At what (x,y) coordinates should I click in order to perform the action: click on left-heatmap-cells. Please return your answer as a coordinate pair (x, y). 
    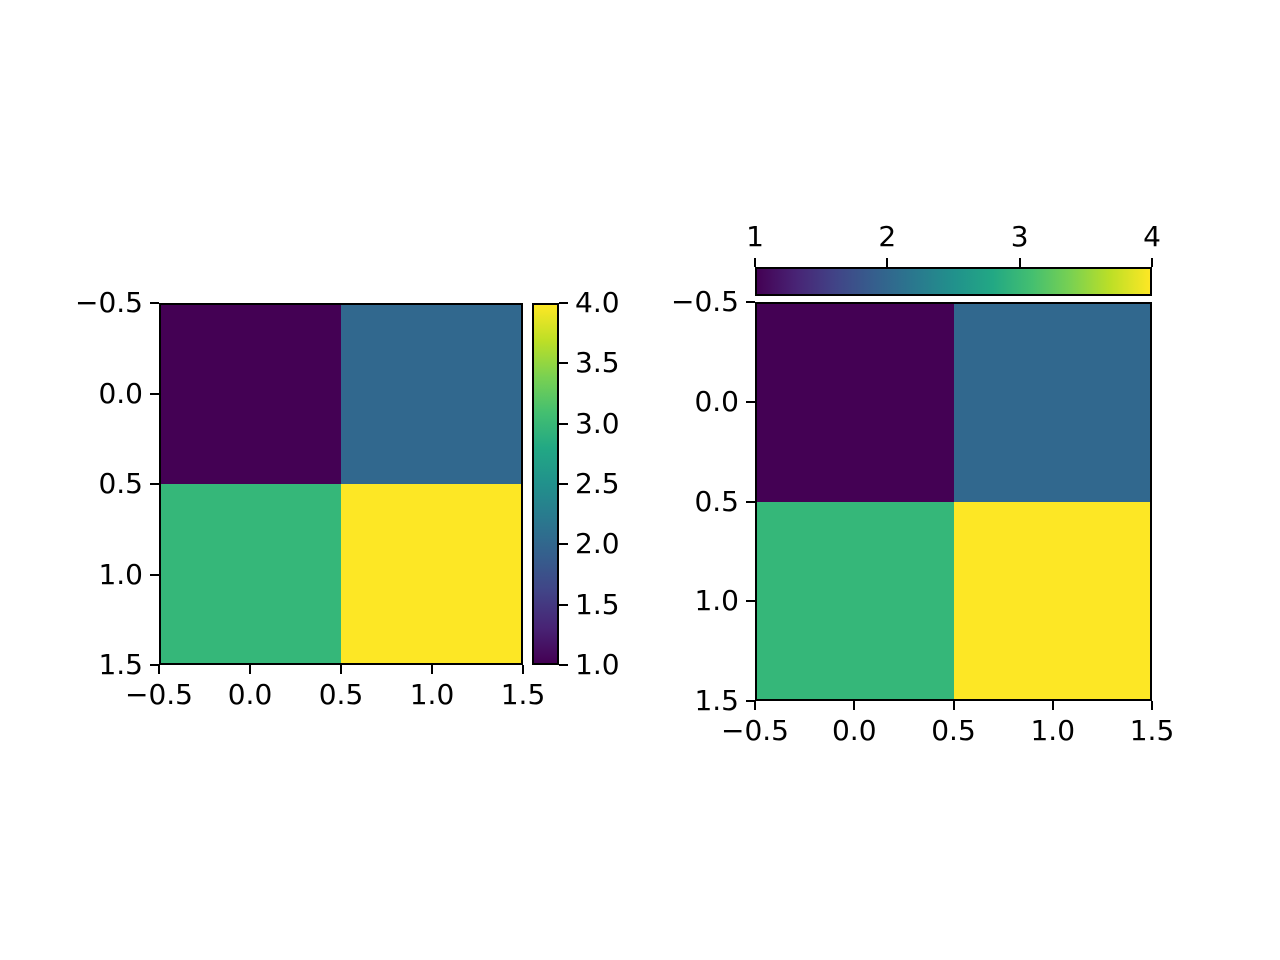
    Looking at the image, I should click on (341, 484).